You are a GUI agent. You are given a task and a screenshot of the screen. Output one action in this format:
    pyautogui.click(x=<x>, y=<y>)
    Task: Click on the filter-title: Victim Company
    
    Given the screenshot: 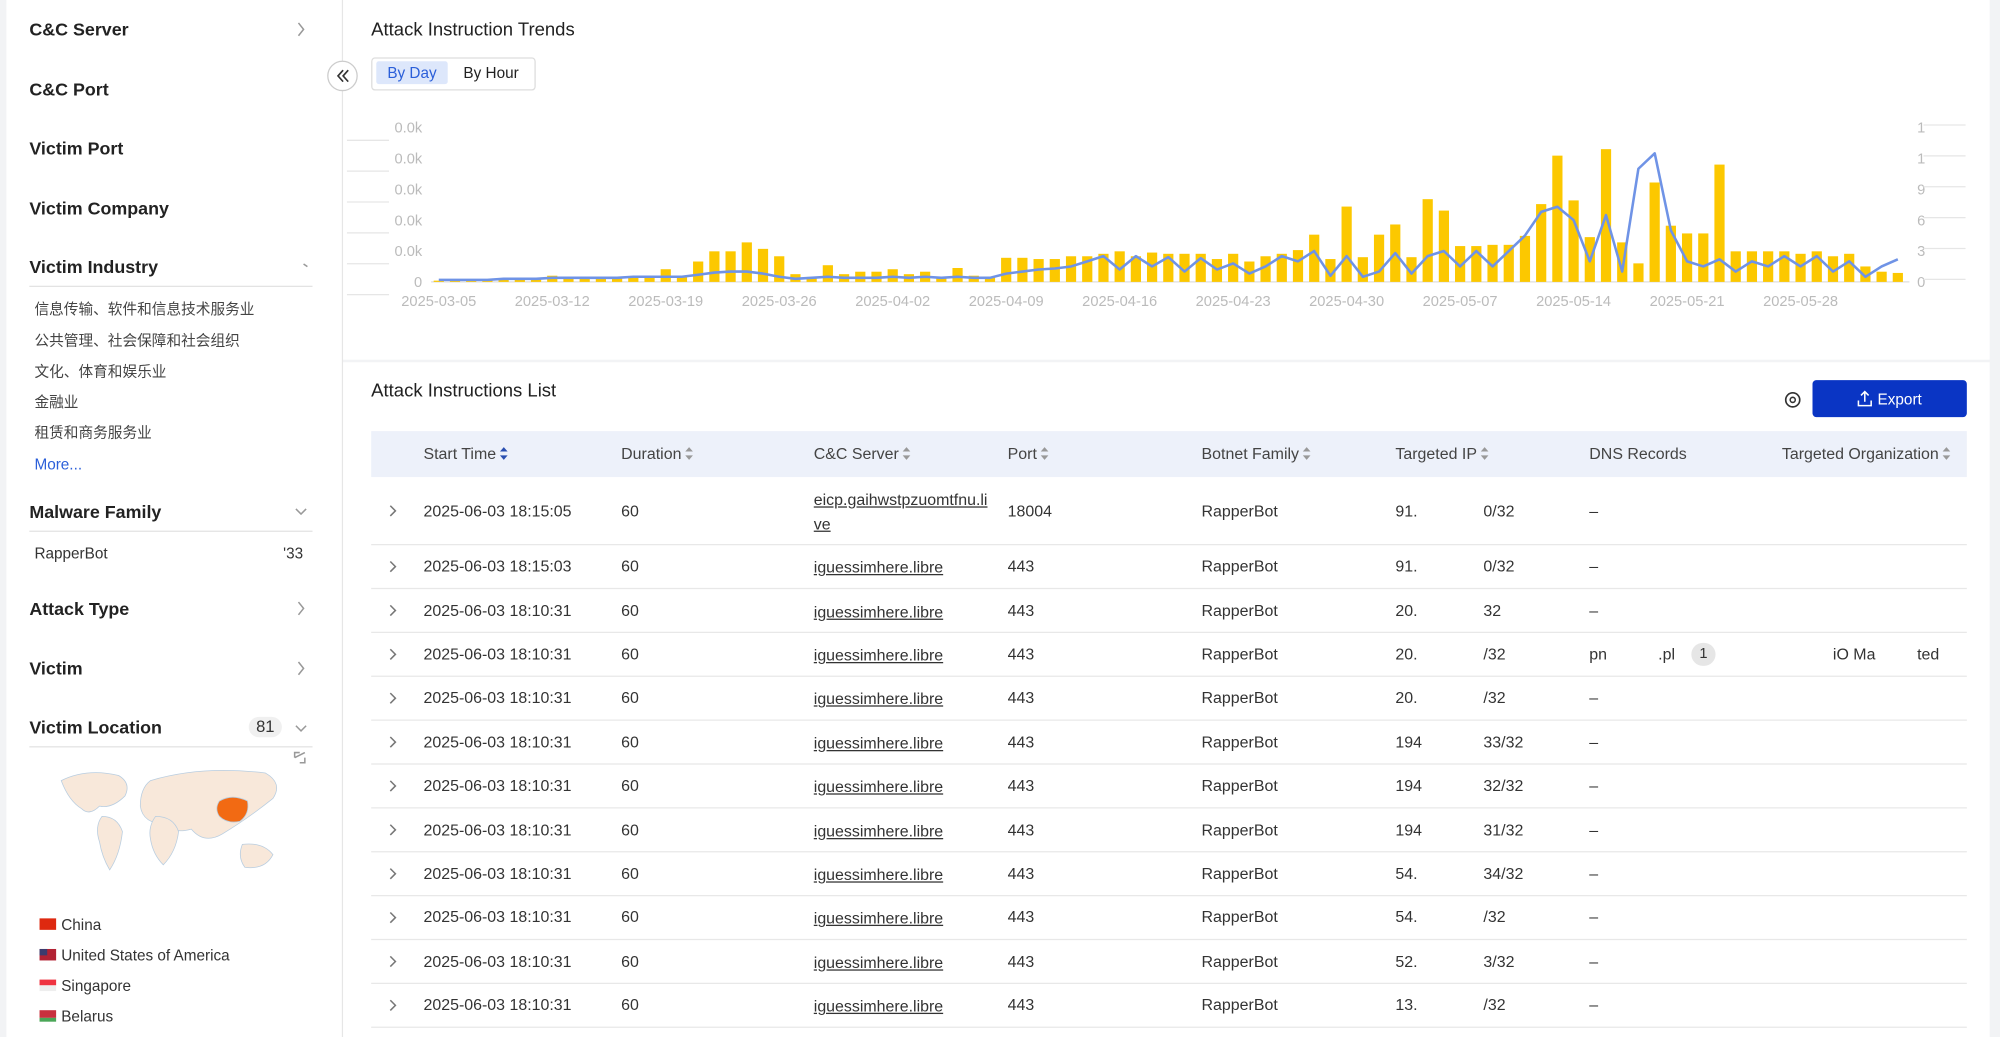 What is the action you would take?
    pyautogui.click(x=99, y=208)
    